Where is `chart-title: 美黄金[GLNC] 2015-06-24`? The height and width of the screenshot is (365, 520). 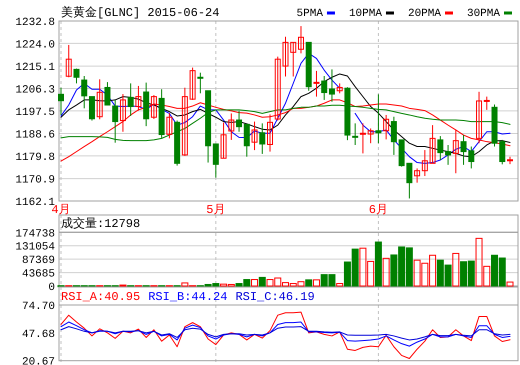 chart-title: 美黄金[GLNC] 2015-06-24 is located at coordinates (140, 12).